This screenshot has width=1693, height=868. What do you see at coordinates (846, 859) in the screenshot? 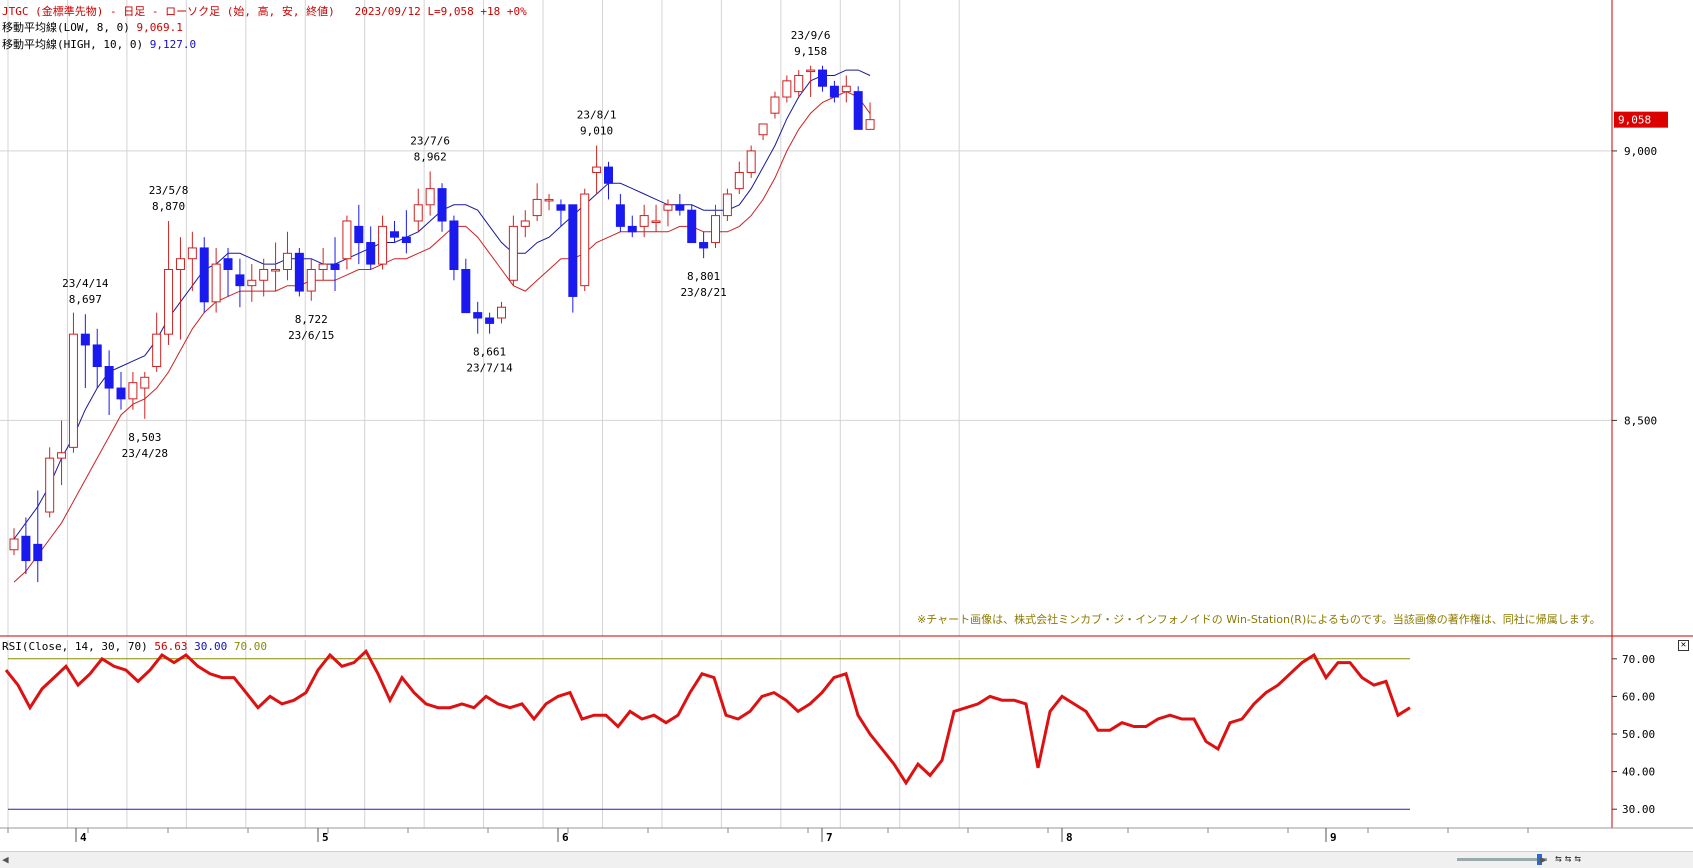
I see `horizontal-scrollbar: ◀ ▶ ⇆⇆⇆` at bounding box center [846, 859].